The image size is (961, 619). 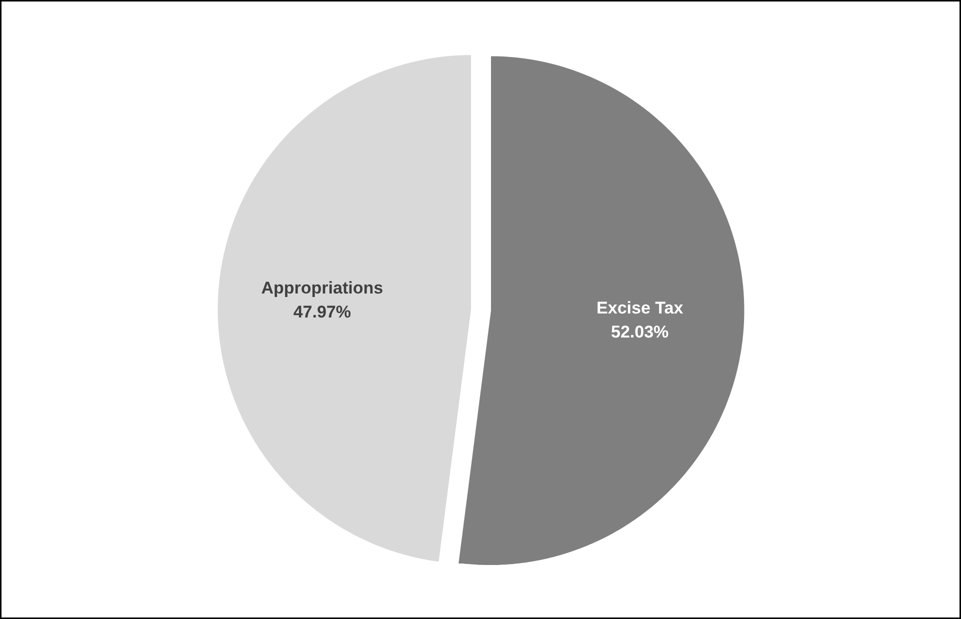 What do you see at coordinates (640, 332) in the screenshot?
I see `data-label: 52.03%` at bounding box center [640, 332].